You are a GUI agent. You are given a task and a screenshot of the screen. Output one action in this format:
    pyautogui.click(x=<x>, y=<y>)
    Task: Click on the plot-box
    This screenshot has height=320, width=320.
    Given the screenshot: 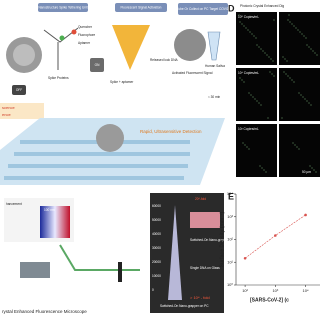 What is the action you would take?
    pyautogui.click(x=187, y=253)
    